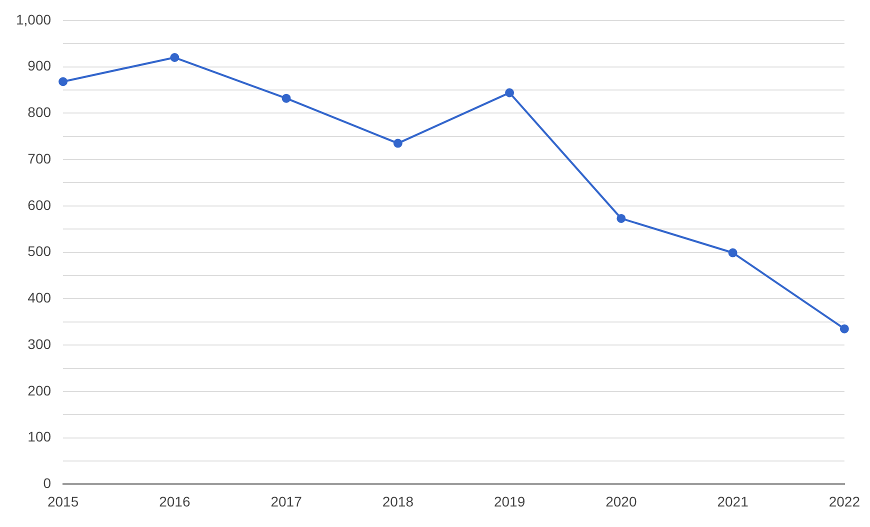 The width and height of the screenshot is (870, 527). What do you see at coordinates (47, 483) in the screenshot?
I see `y-tick-label: 0` at bounding box center [47, 483].